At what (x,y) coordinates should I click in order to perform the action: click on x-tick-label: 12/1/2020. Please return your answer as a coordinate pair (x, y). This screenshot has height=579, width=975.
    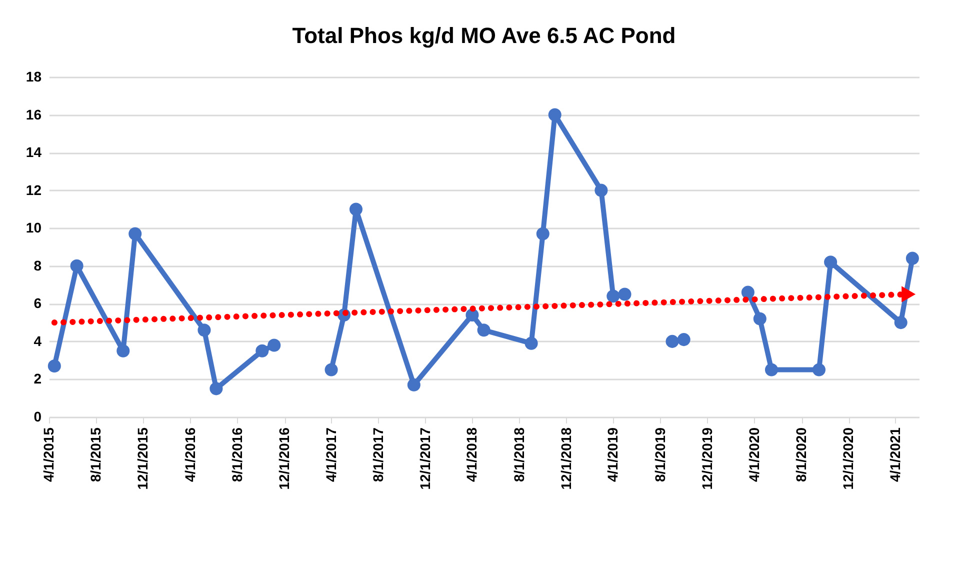
    Looking at the image, I should click on (848, 458).